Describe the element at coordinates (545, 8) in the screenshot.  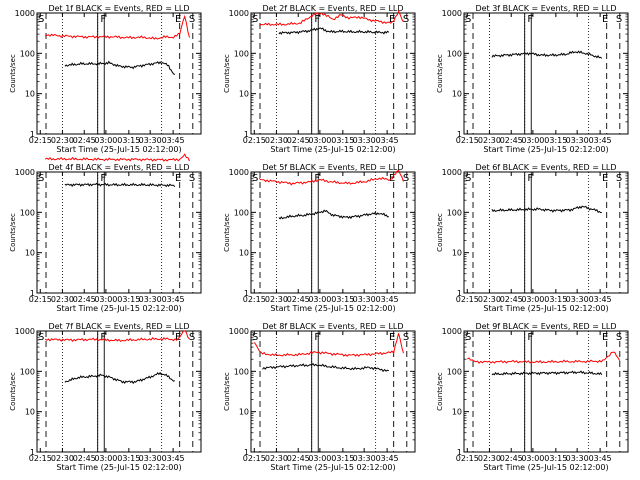
I see `panel-title: Det 3f BLACK = Events, RED = LLD` at that location.